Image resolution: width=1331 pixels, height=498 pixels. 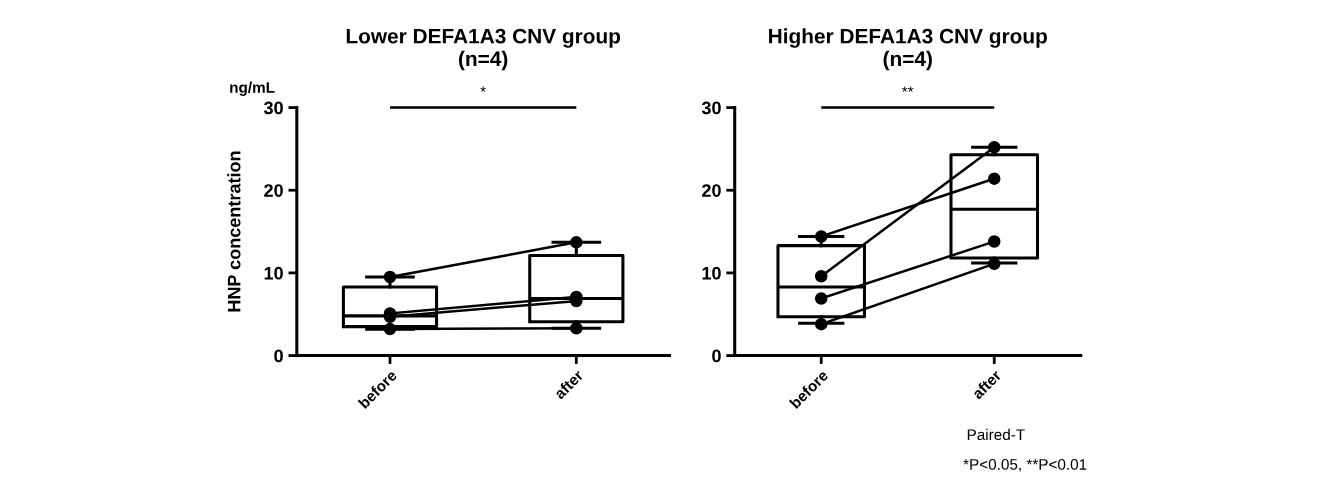 What do you see at coordinates (1025, 465) in the screenshot?
I see `text: *P<0.05, **P<0.01` at bounding box center [1025, 465].